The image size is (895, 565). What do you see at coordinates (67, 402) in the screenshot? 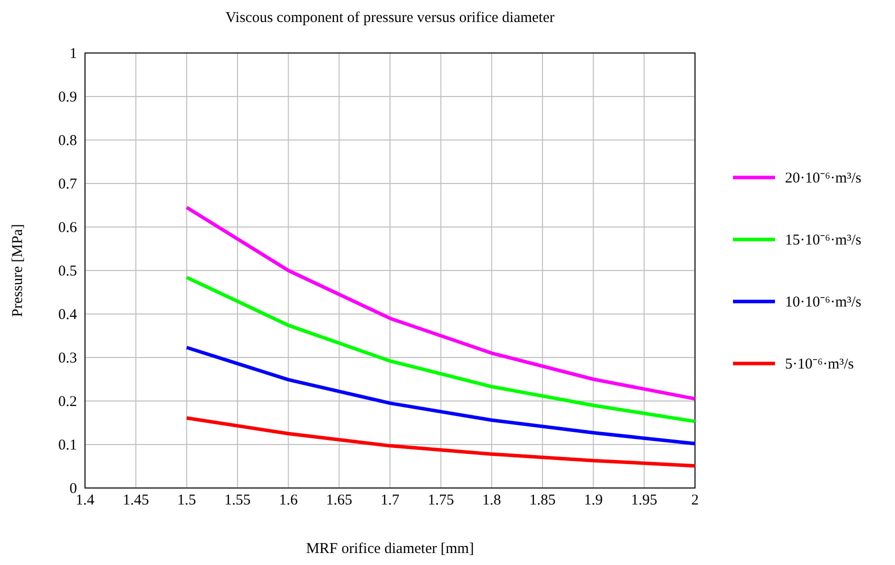
I see `y-tick-label: 0.2` at bounding box center [67, 402].